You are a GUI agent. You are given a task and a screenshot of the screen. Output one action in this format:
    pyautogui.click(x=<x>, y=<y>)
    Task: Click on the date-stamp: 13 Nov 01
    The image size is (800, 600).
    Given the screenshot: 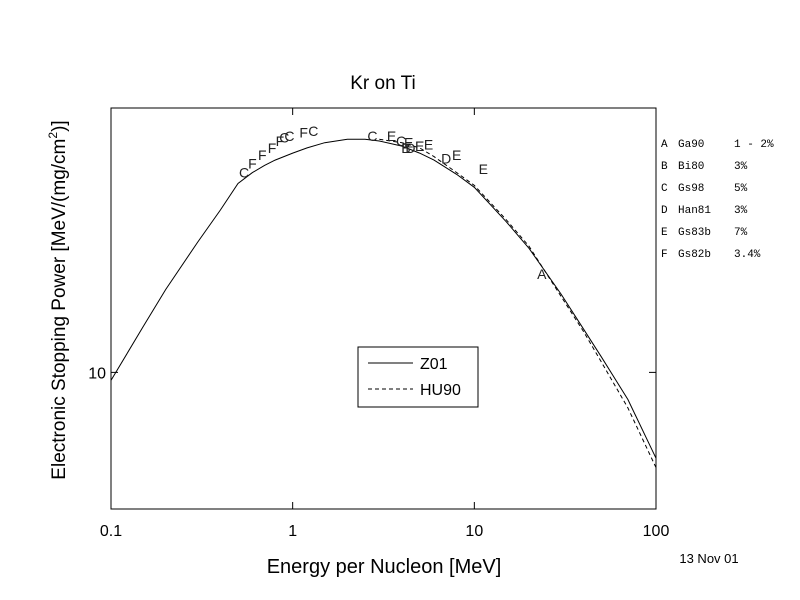 What is the action you would take?
    pyautogui.click(x=708, y=558)
    